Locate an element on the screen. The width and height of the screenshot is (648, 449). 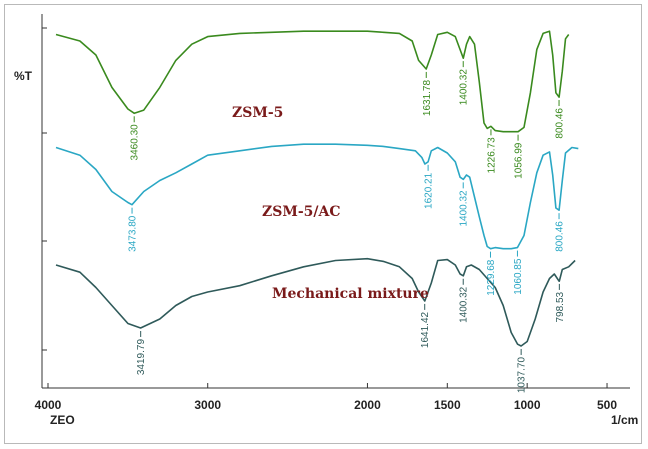
peak-label: 3419.79 is located at coordinates (141, 357).